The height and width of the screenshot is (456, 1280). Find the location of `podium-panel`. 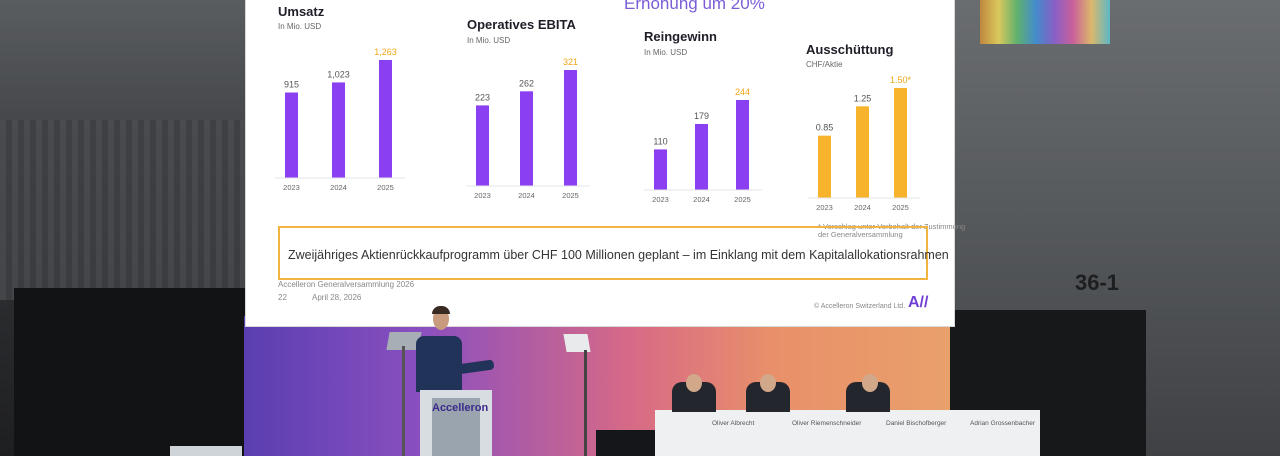

podium-panel is located at coordinates (456, 427).